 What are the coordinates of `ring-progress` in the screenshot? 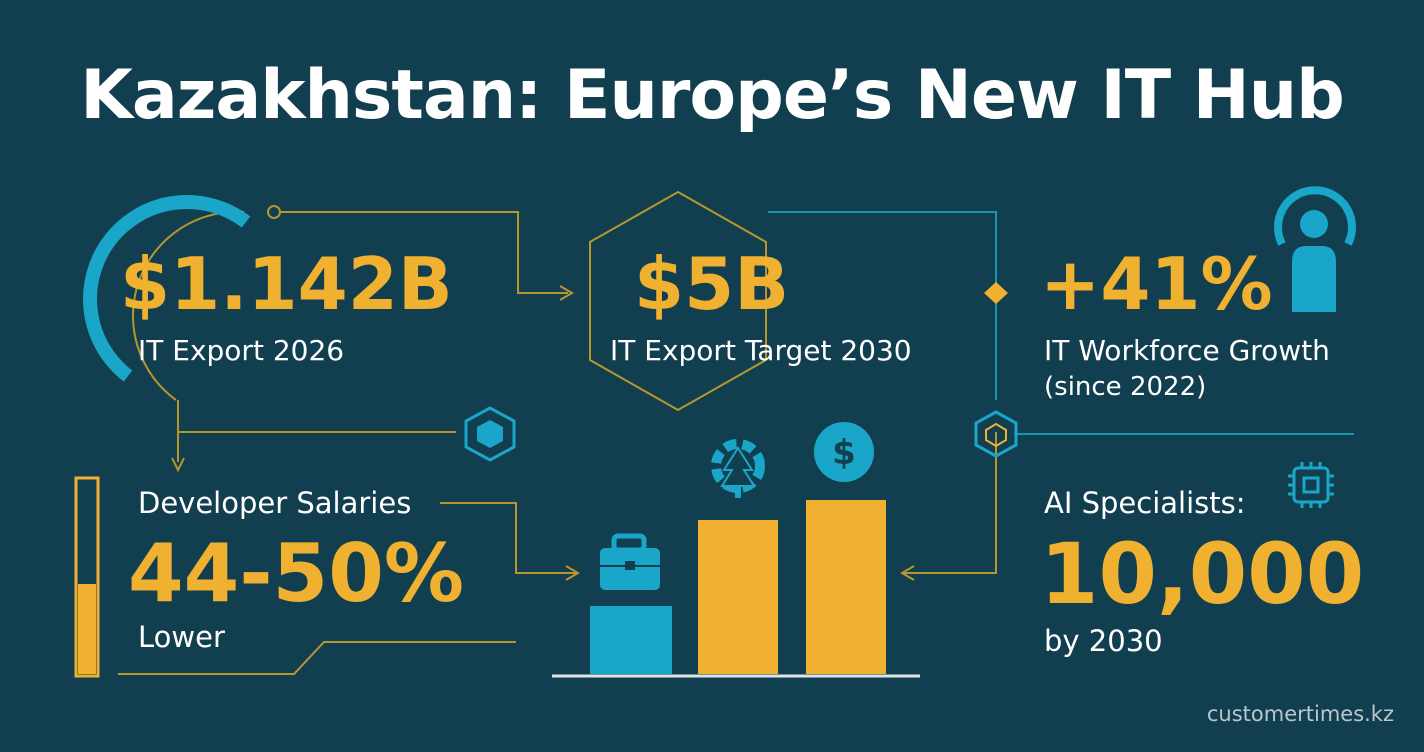 It's located at (167, 288).